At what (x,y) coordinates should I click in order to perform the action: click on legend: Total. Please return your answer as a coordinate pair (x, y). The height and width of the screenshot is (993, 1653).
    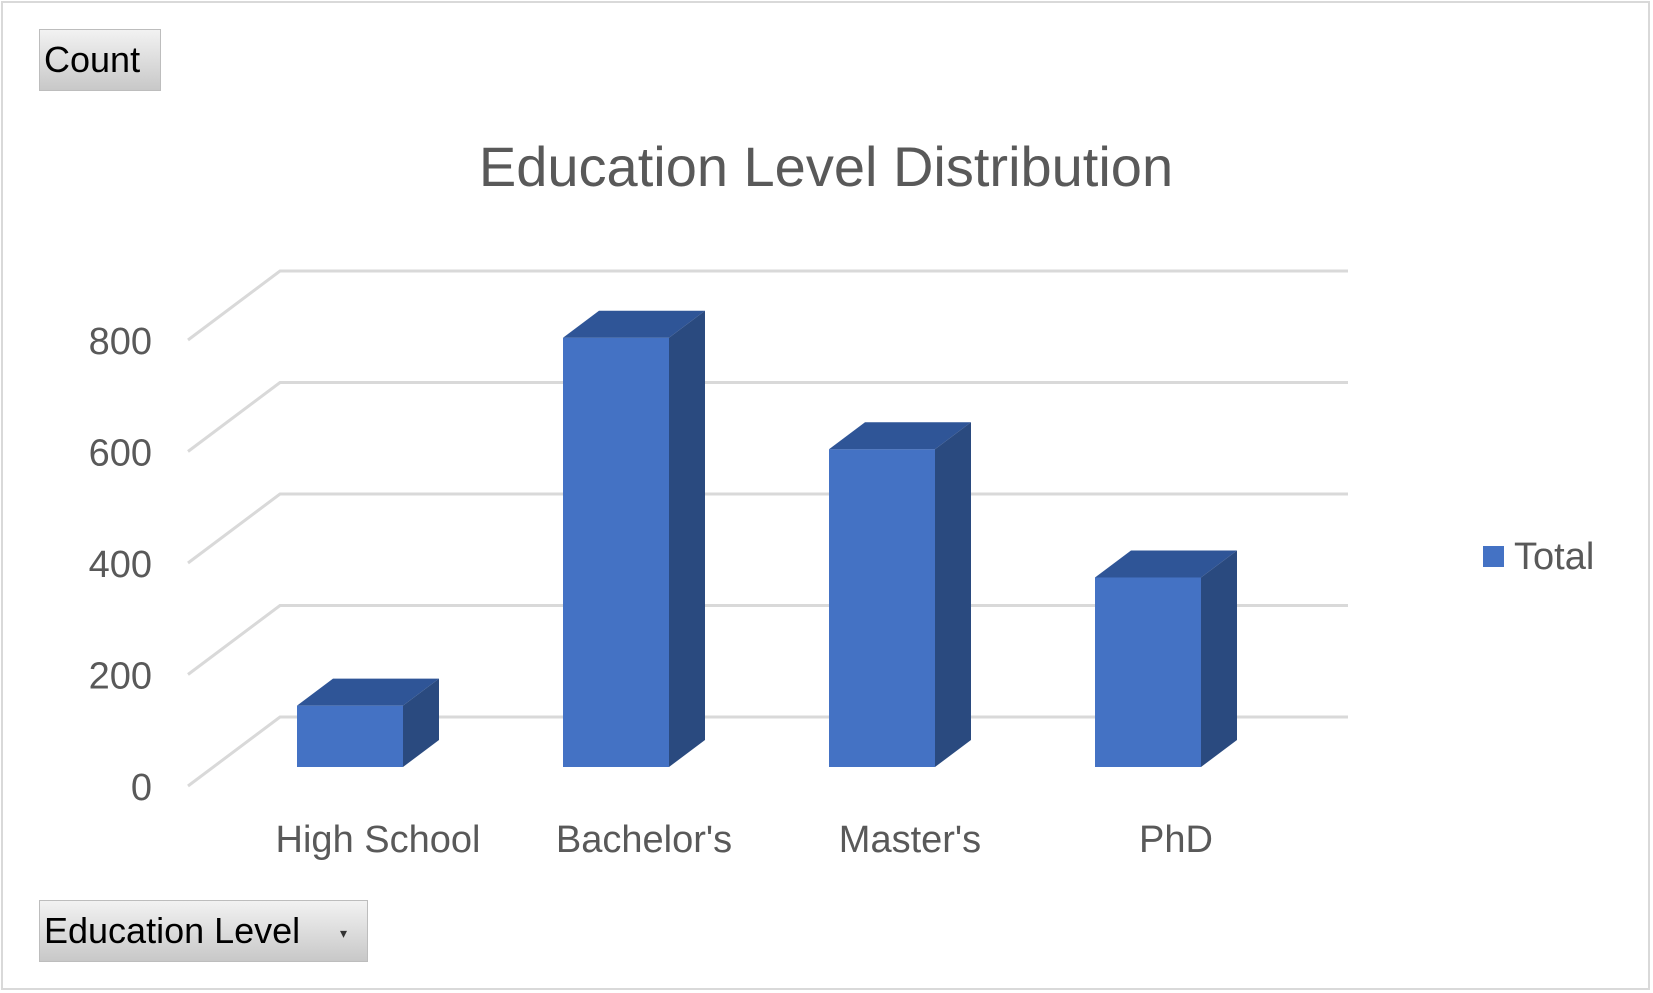
    Looking at the image, I should click on (1538, 557).